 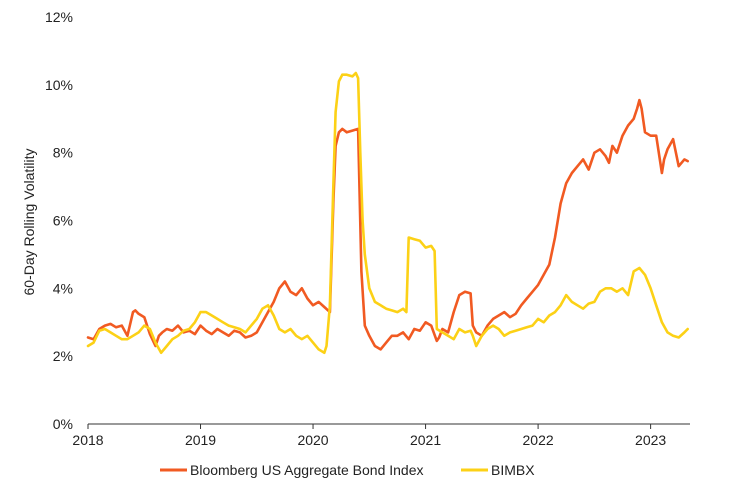 What do you see at coordinates (513, 470) in the screenshot?
I see `legend-label: BIMBX` at bounding box center [513, 470].